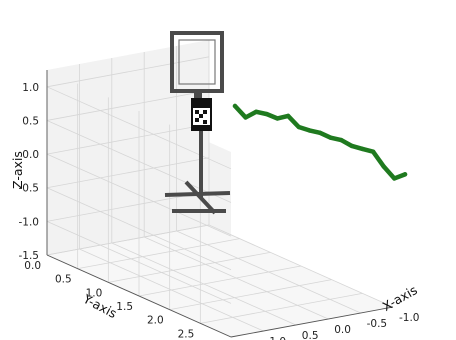 Image resolution: width=456 pixels, height=340 pixels. Describe the element at coordinates (277, 338) in the screenshot. I see `x-tick-label: 1.0` at that location.